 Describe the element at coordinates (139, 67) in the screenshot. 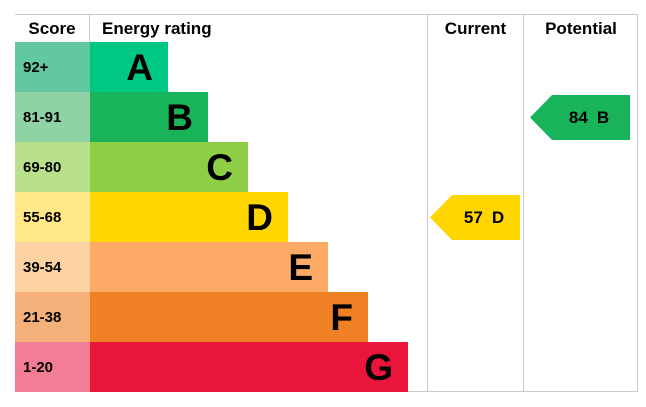

I see `band-grade-a: A` at that location.